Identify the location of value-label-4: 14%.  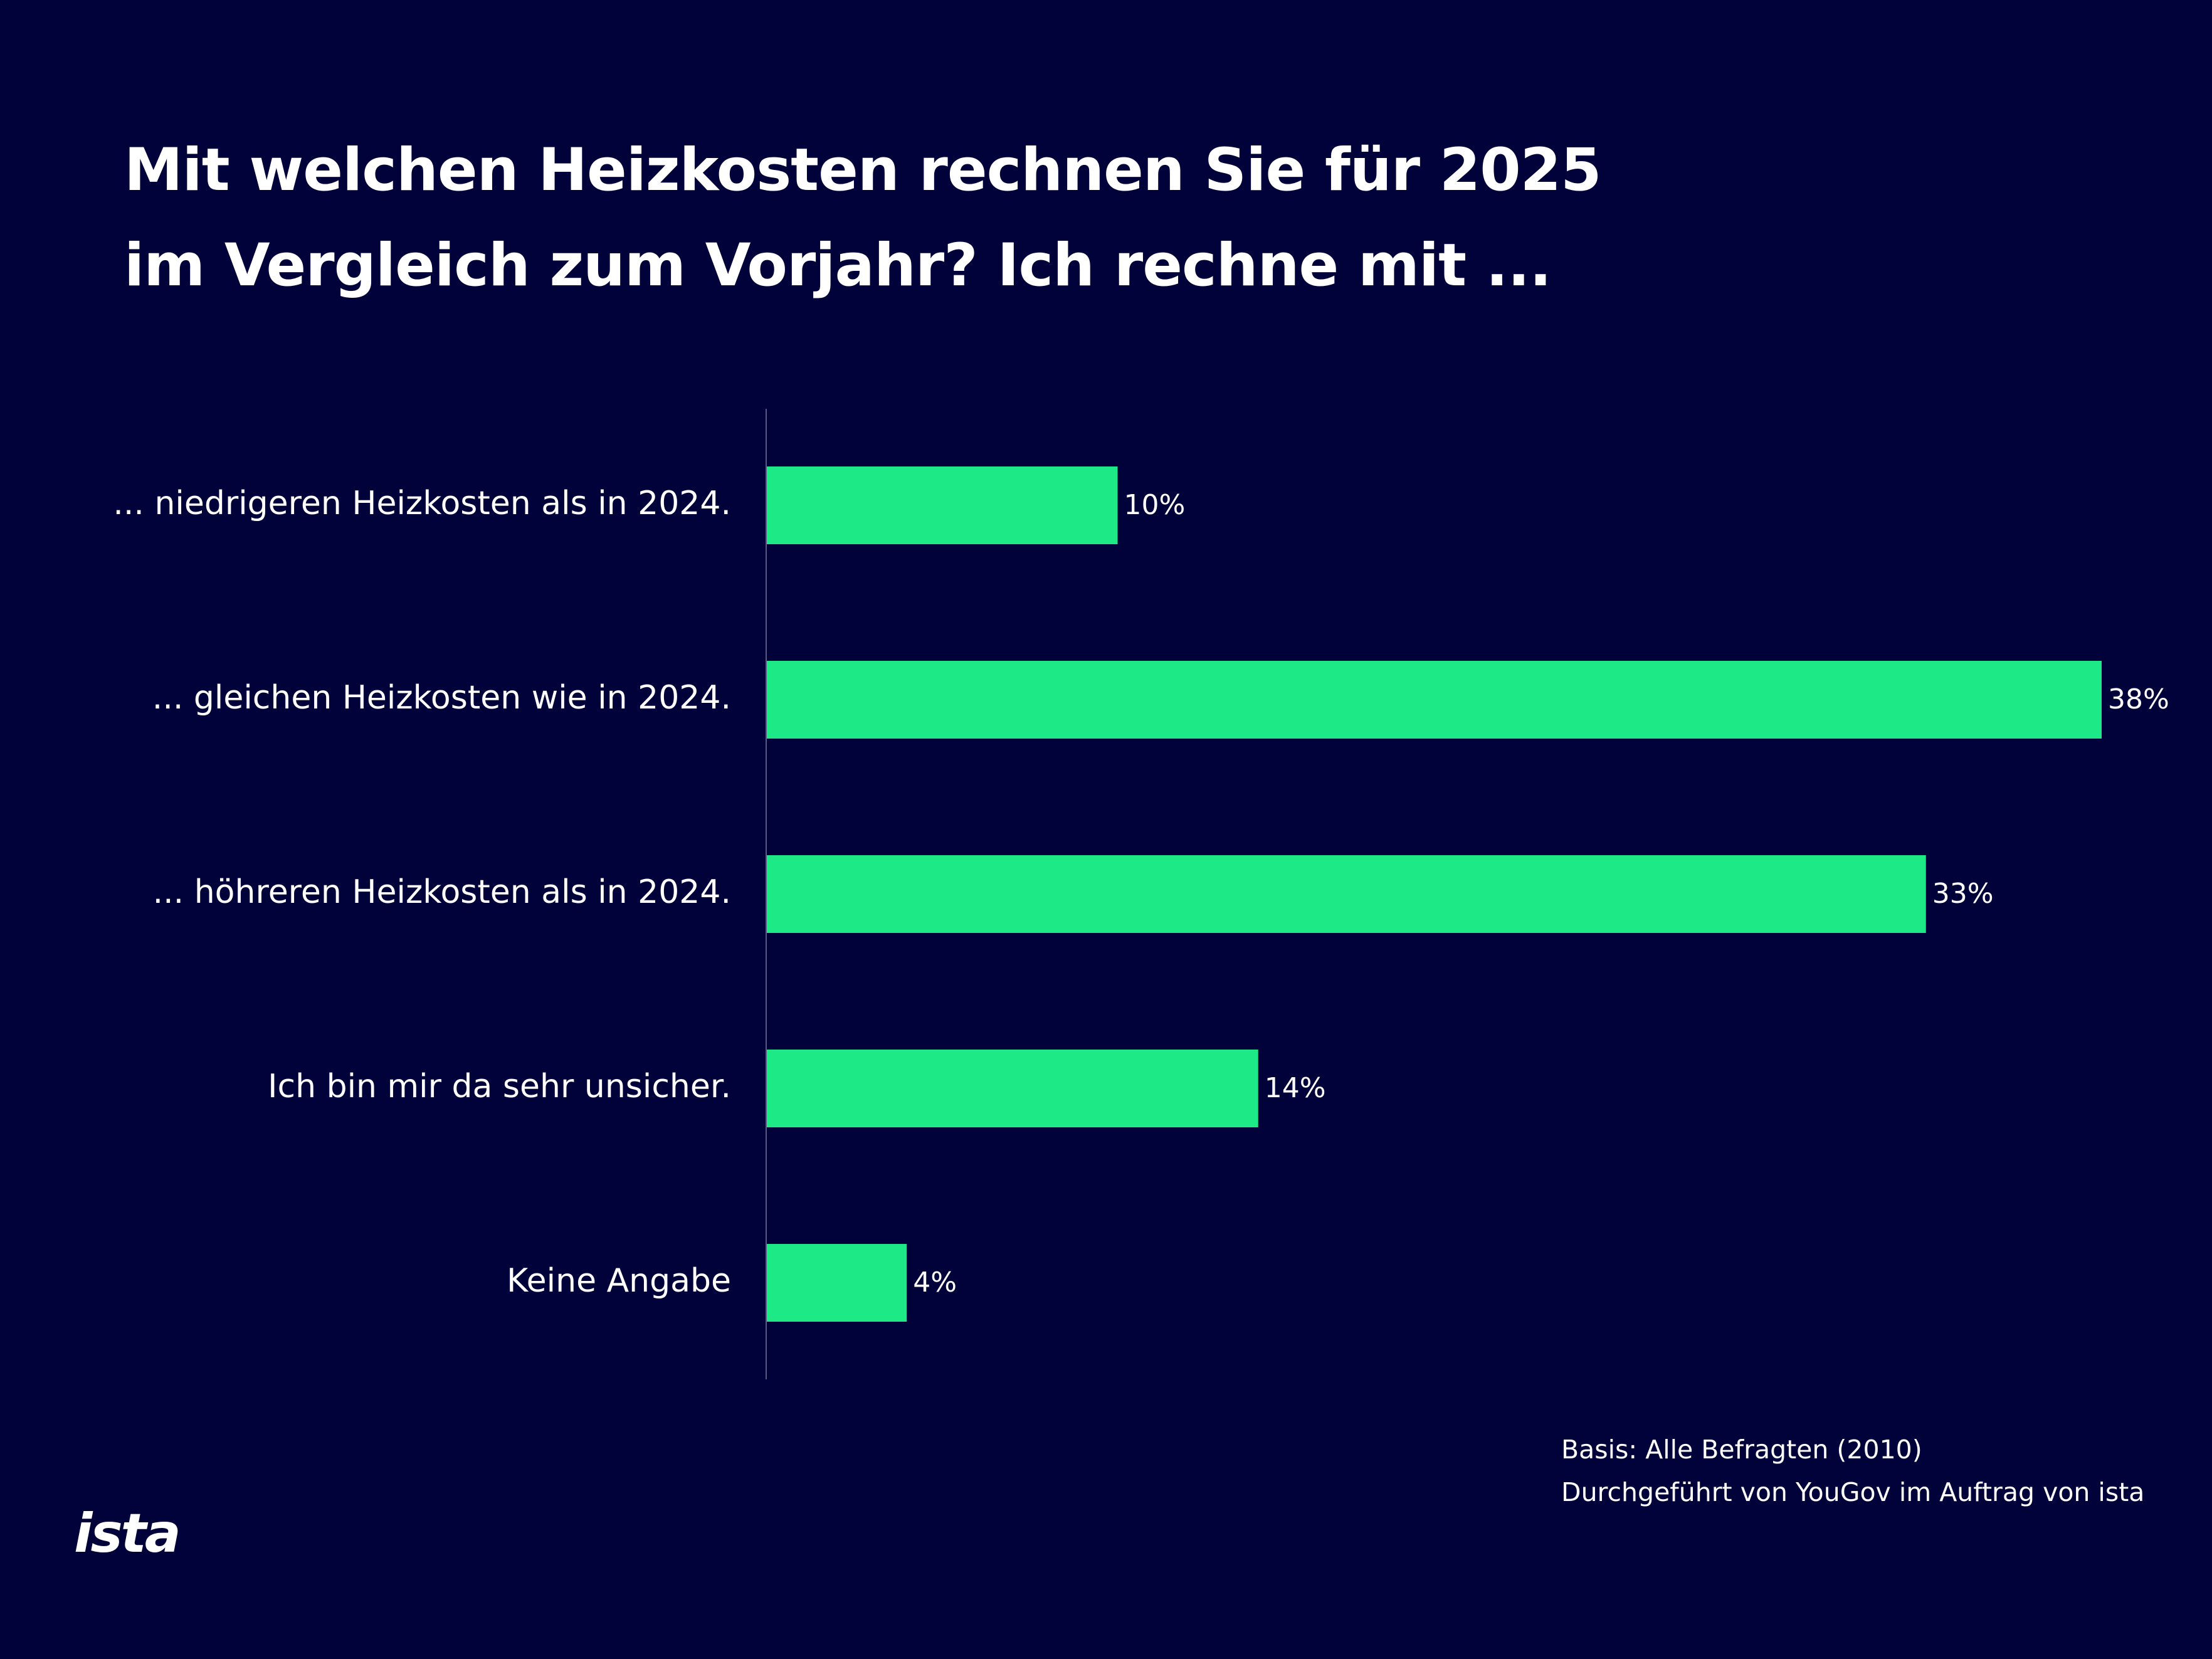
(1295, 1088).